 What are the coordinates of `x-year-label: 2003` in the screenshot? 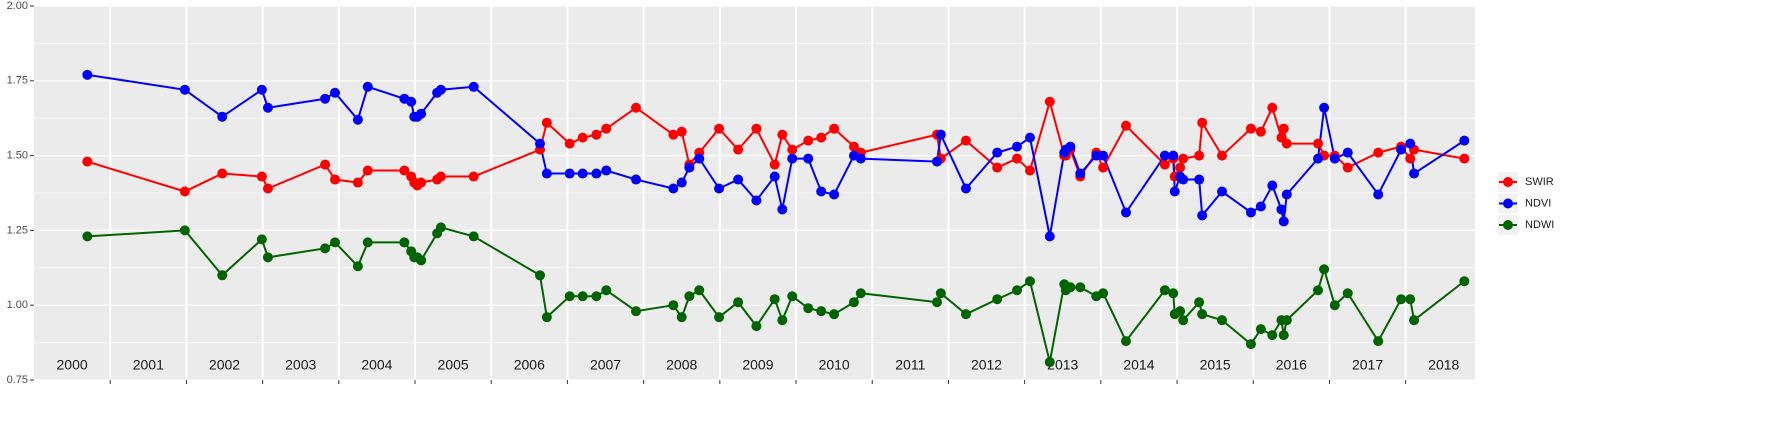 It's located at (300, 365).